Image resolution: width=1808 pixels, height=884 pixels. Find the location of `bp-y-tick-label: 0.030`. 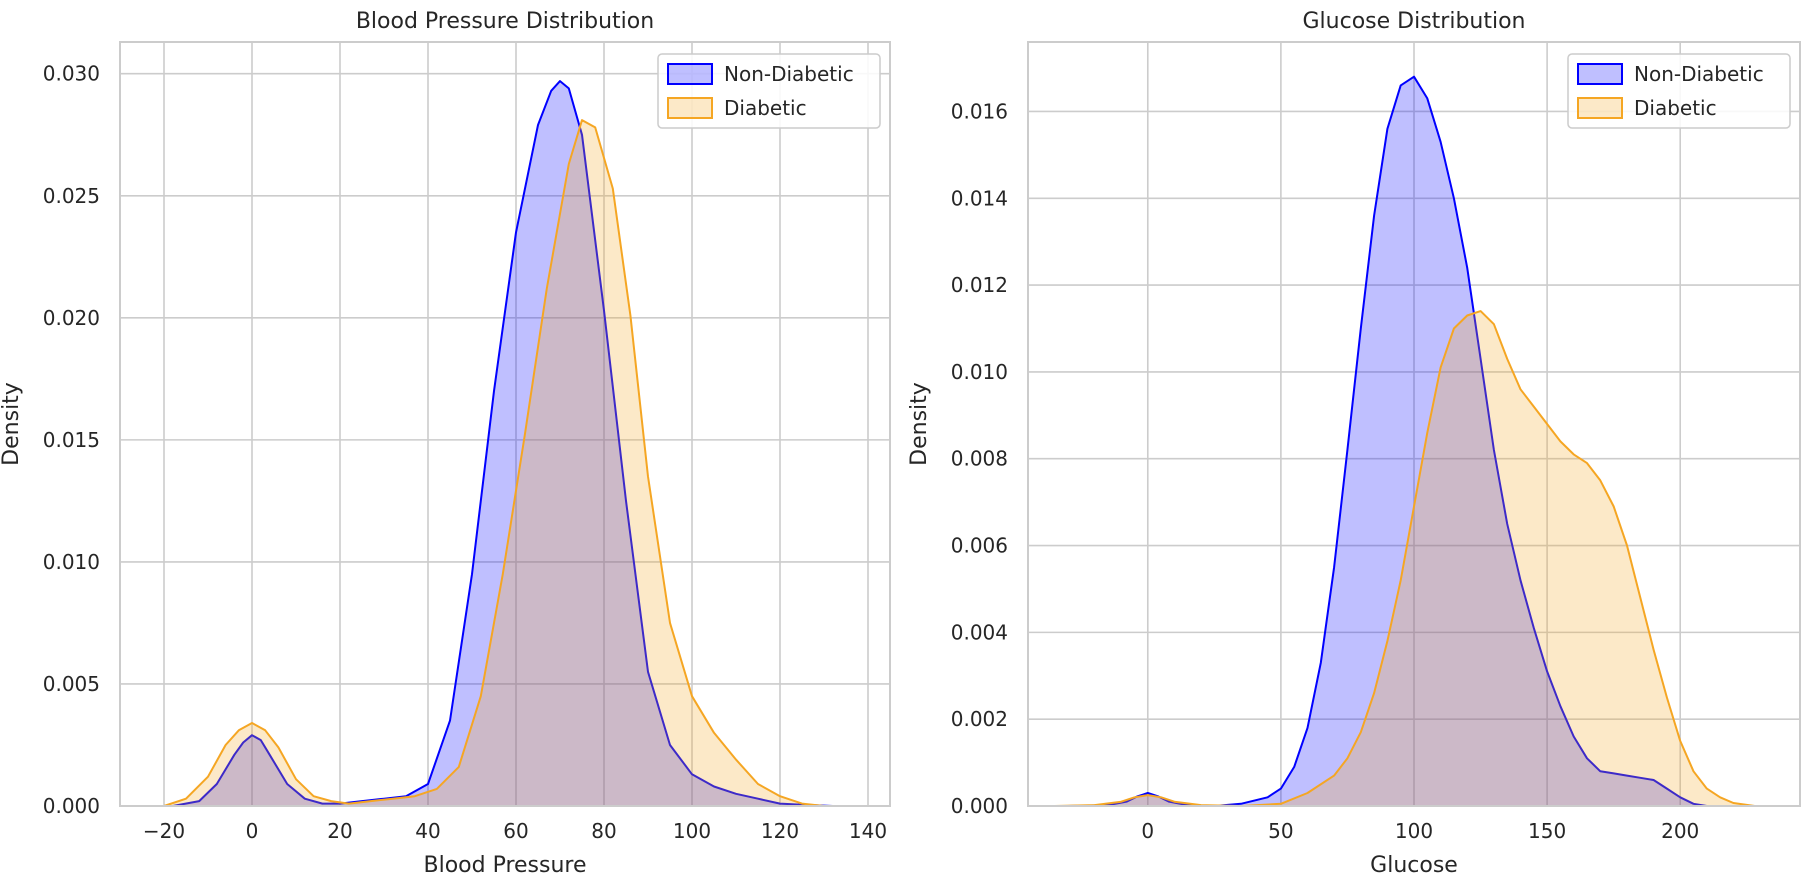

bp-y-tick-label: 0.030 is located at coordinates (71, 74).